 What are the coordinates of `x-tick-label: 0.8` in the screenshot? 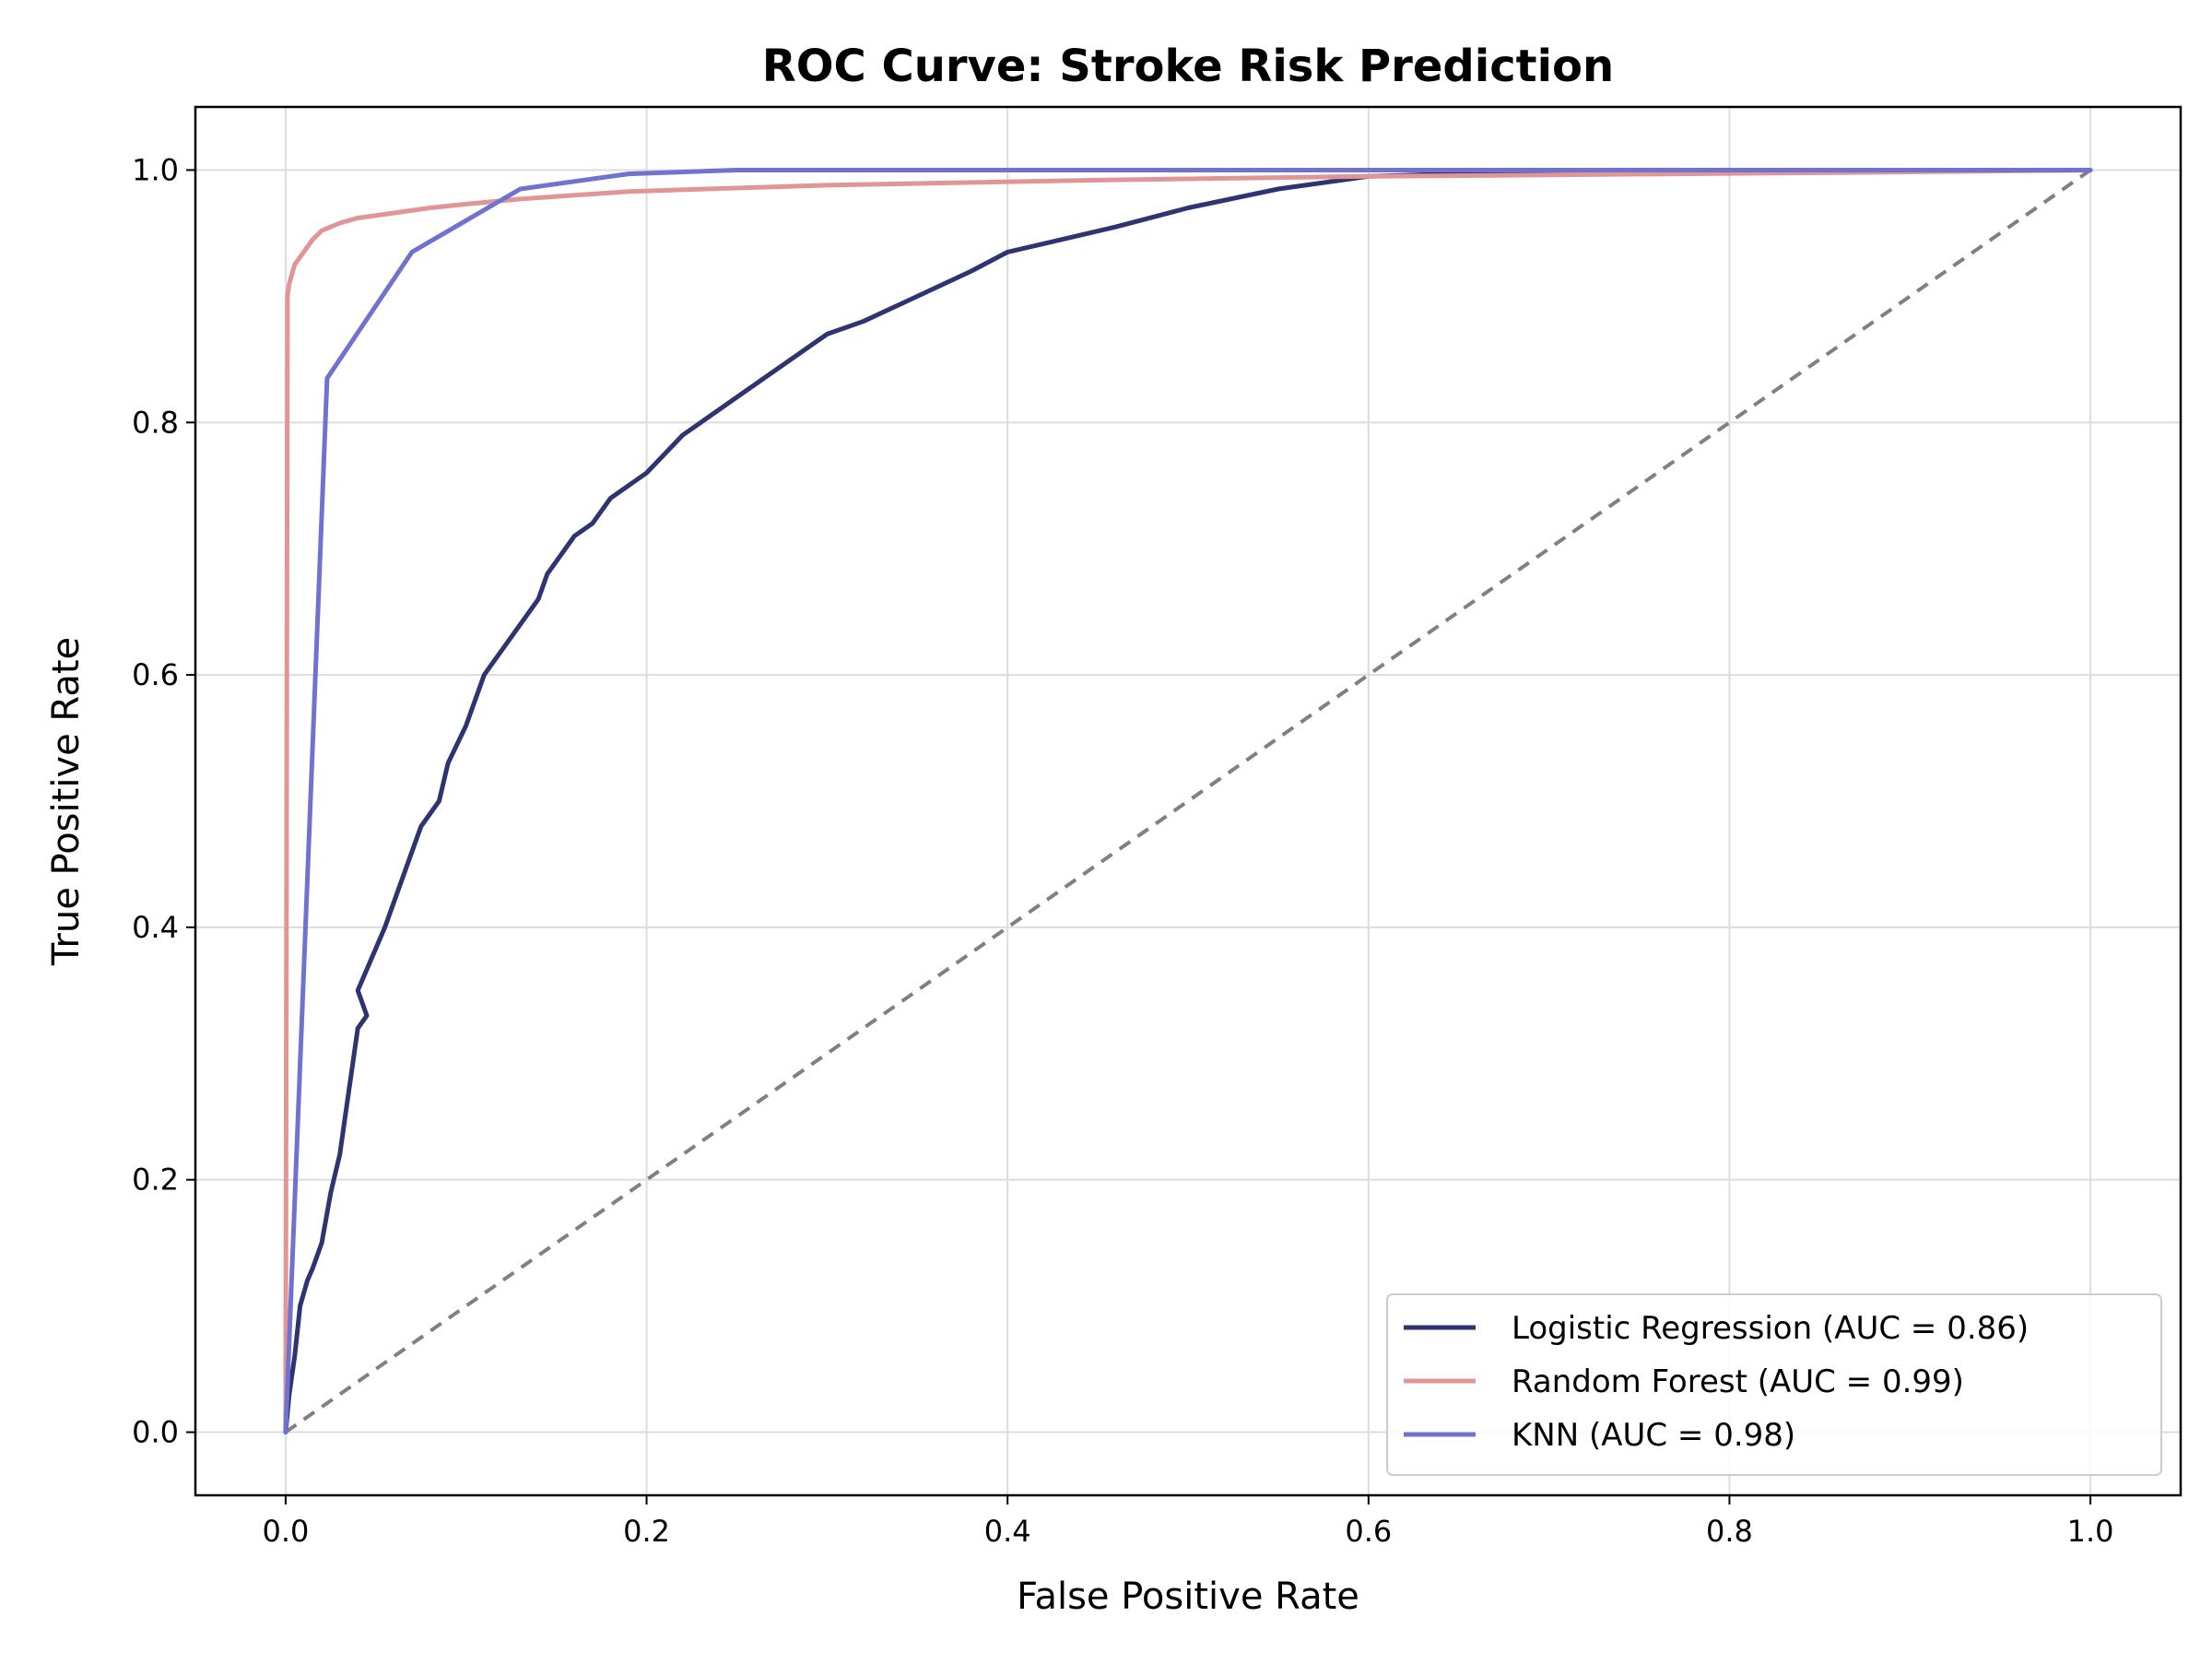 It's located at (1729, 1531).